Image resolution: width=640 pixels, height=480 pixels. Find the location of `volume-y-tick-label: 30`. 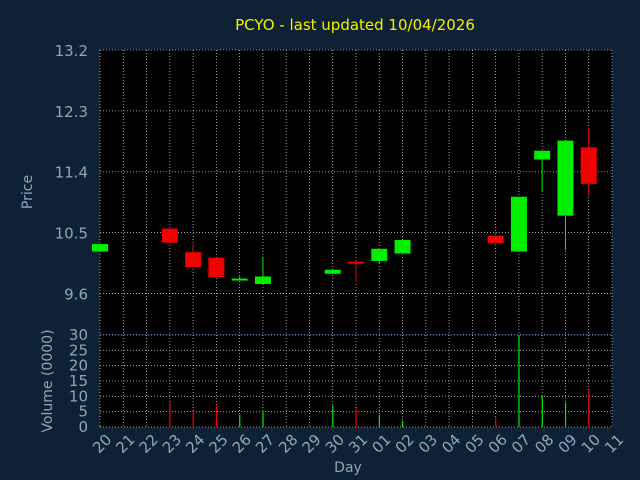

volume-y-tick-label: 30 is located at coordinates (78, 335).